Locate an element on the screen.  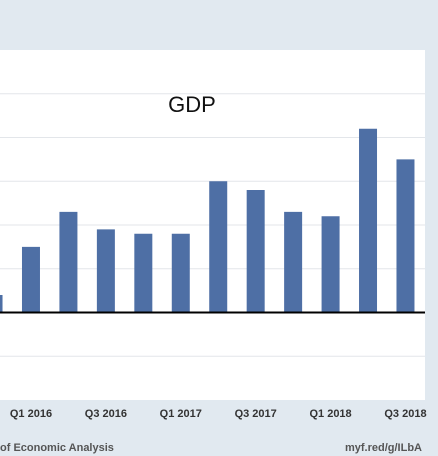
x-tick-label: Q3 2016 is located at coordinates (106, 414).